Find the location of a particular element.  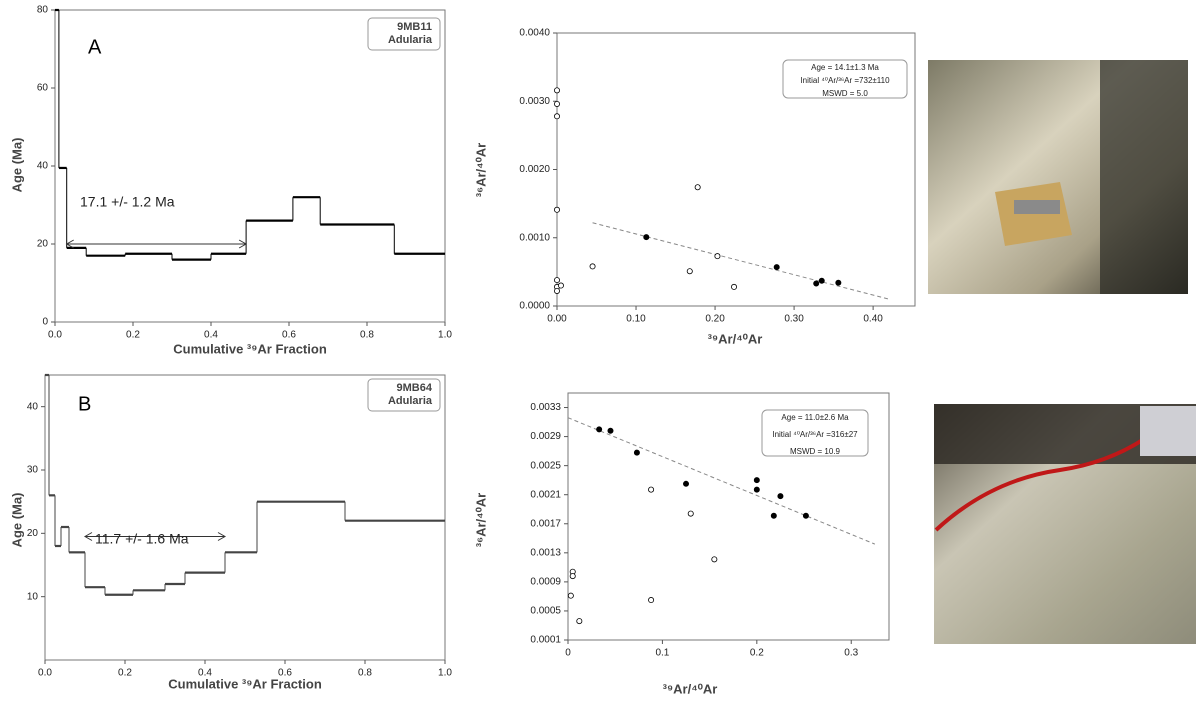

y-tick-label: 0.0005 is located at coordinates (545, 611).